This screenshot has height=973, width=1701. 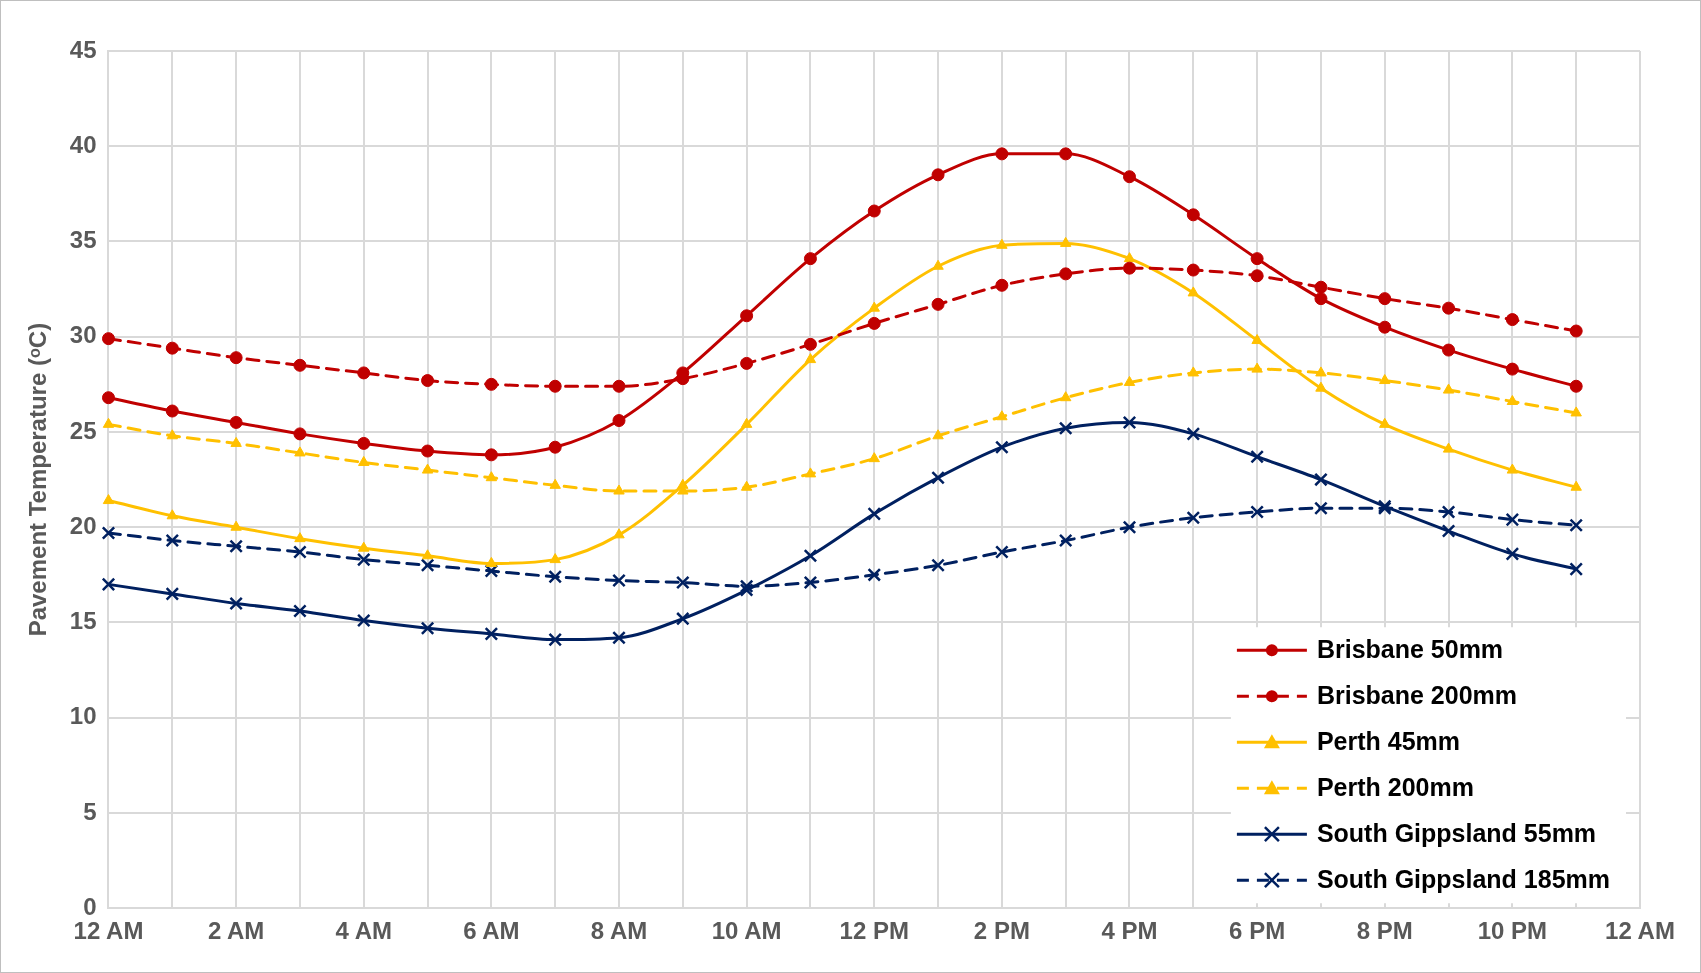 I want to click on legend-label: South Gippsland 185mm, so click(x=1463, y=879).